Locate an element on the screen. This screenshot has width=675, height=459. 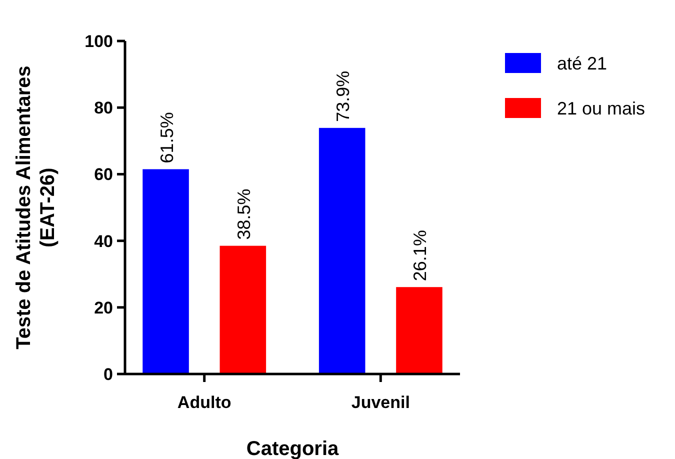
data-label: 26.1% is located at coordinates (420, 256).